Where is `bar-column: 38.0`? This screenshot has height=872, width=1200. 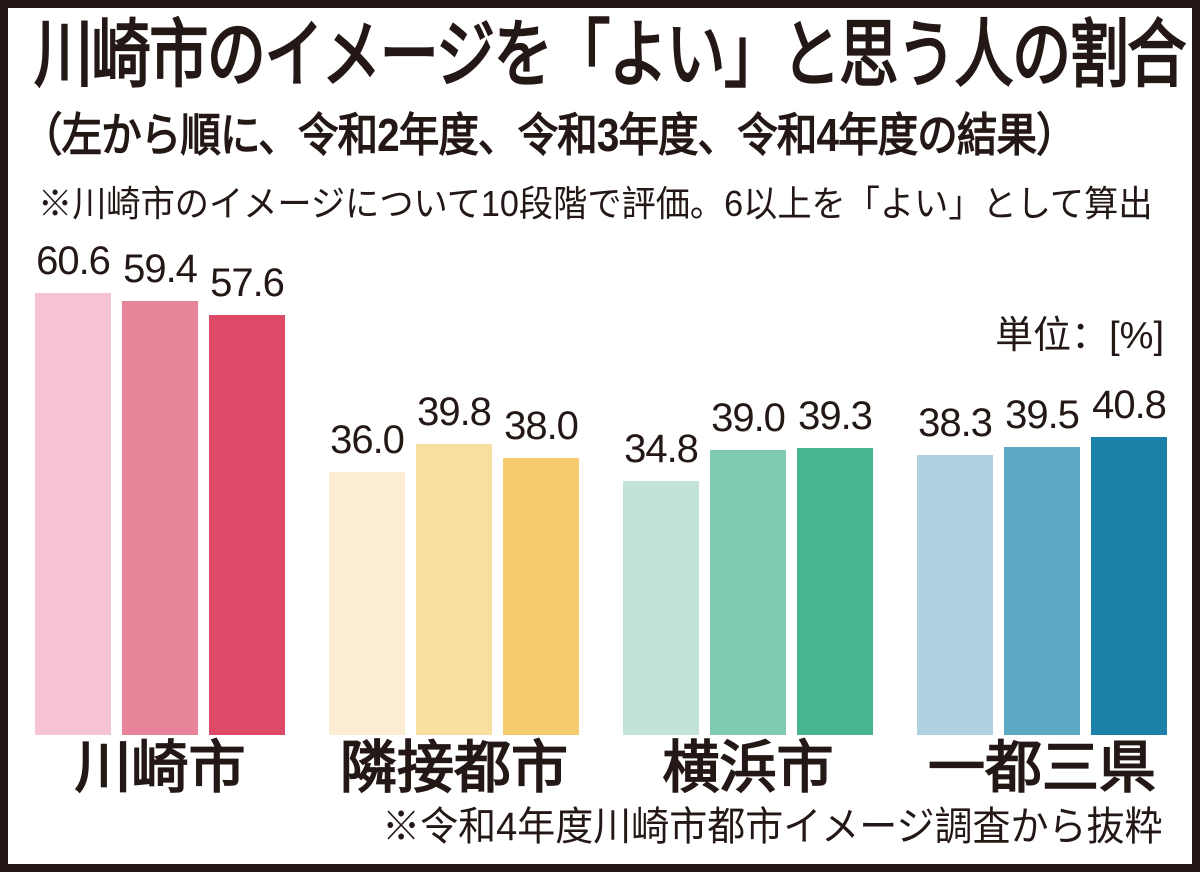
bar-column: 38.0 is located at coordinates (541, 569).